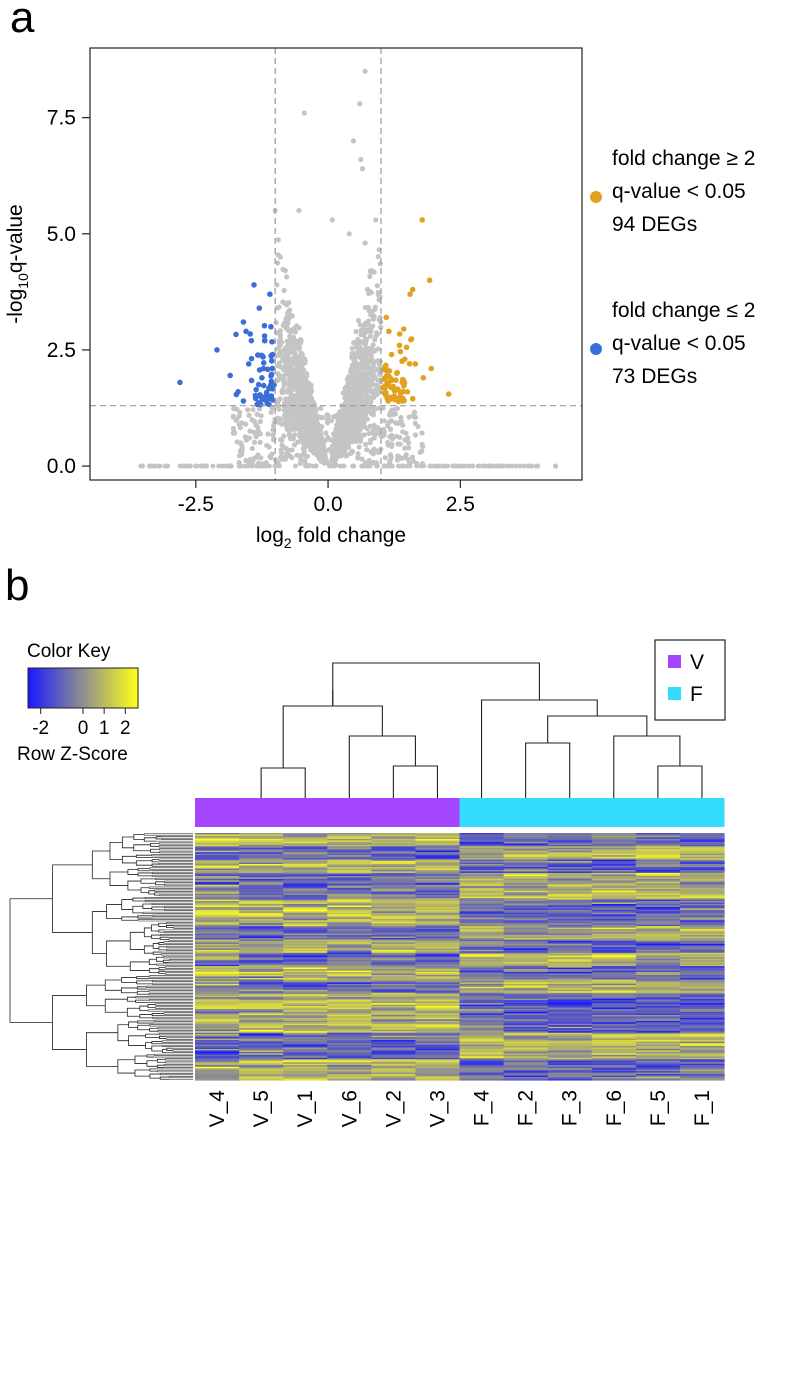 This screenshot has width=787, height=1390. I want to click on x-tick-label: -2.5, so click(196, 504).